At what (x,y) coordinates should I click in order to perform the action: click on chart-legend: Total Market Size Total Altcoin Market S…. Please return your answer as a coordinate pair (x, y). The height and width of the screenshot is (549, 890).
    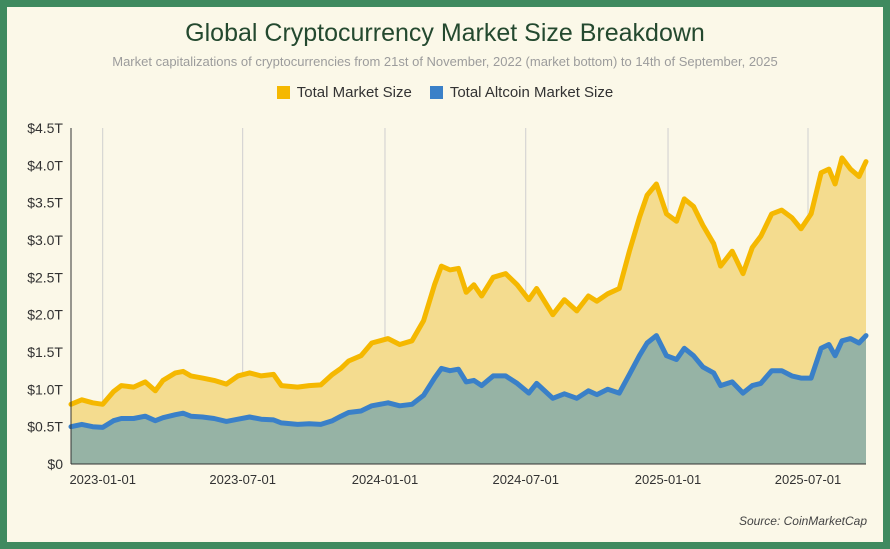
    Looking at the image, I should click on (445, 92).